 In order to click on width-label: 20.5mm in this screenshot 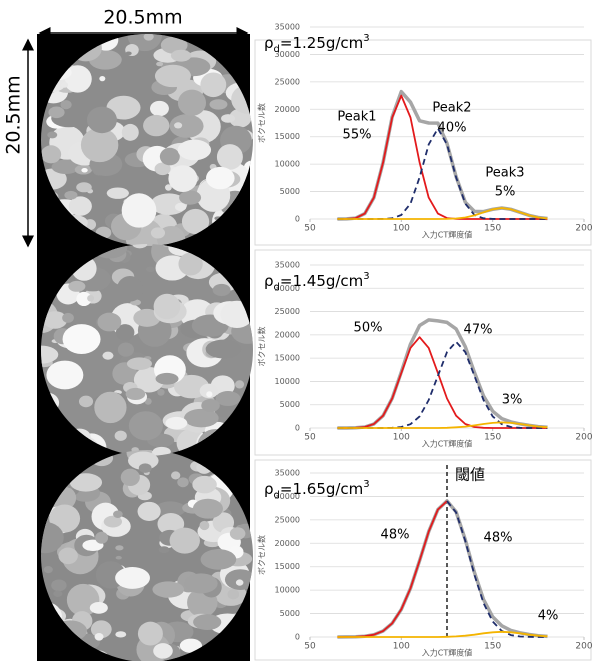, I will do `click(142, 18)`.